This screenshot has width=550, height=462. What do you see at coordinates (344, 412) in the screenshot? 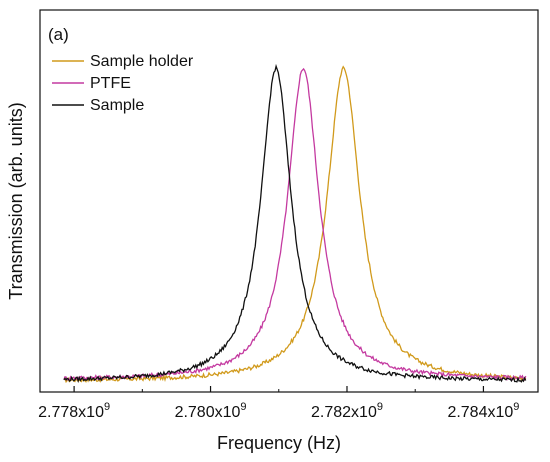
I see `x-tick-mantissa: 2.782x10` at bounding box center [344, 412].